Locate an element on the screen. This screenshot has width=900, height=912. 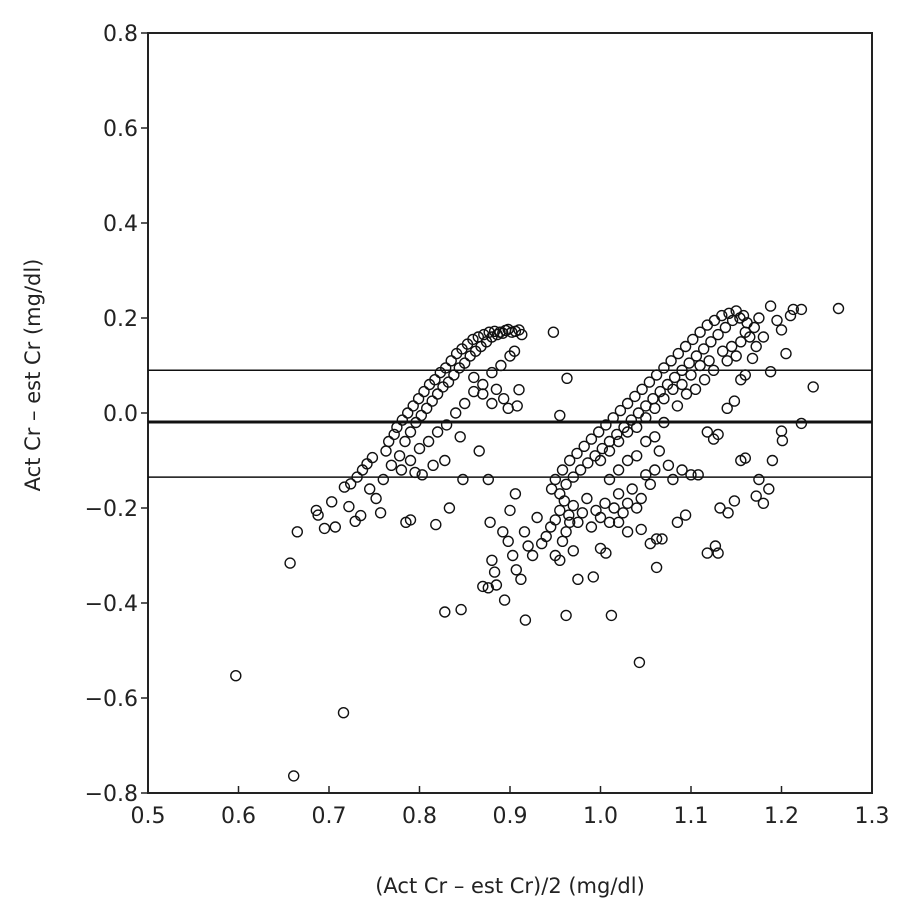
y-tick-label: −0.2 is located at coordinates (111, 509).